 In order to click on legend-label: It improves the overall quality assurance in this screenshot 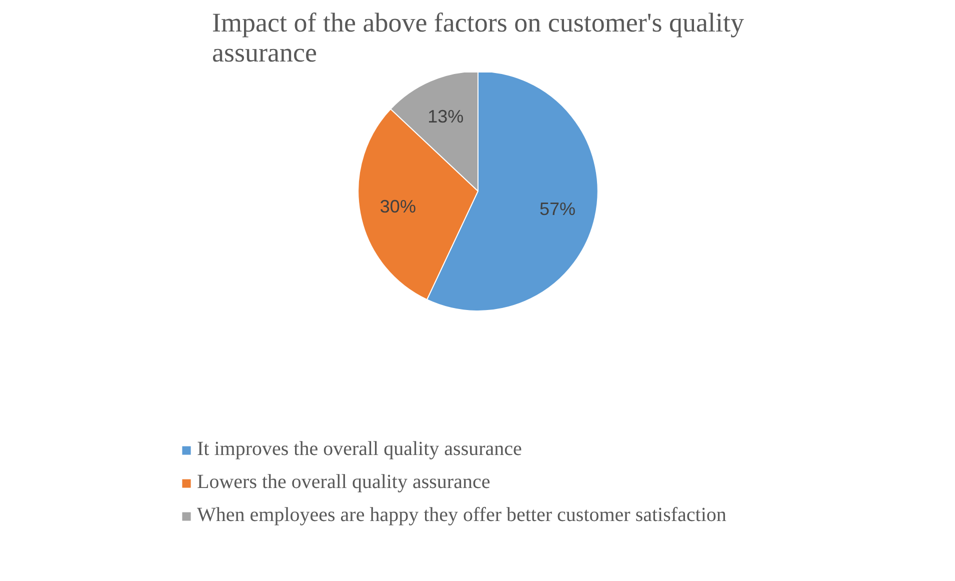, I will do `click(359, 449)`.